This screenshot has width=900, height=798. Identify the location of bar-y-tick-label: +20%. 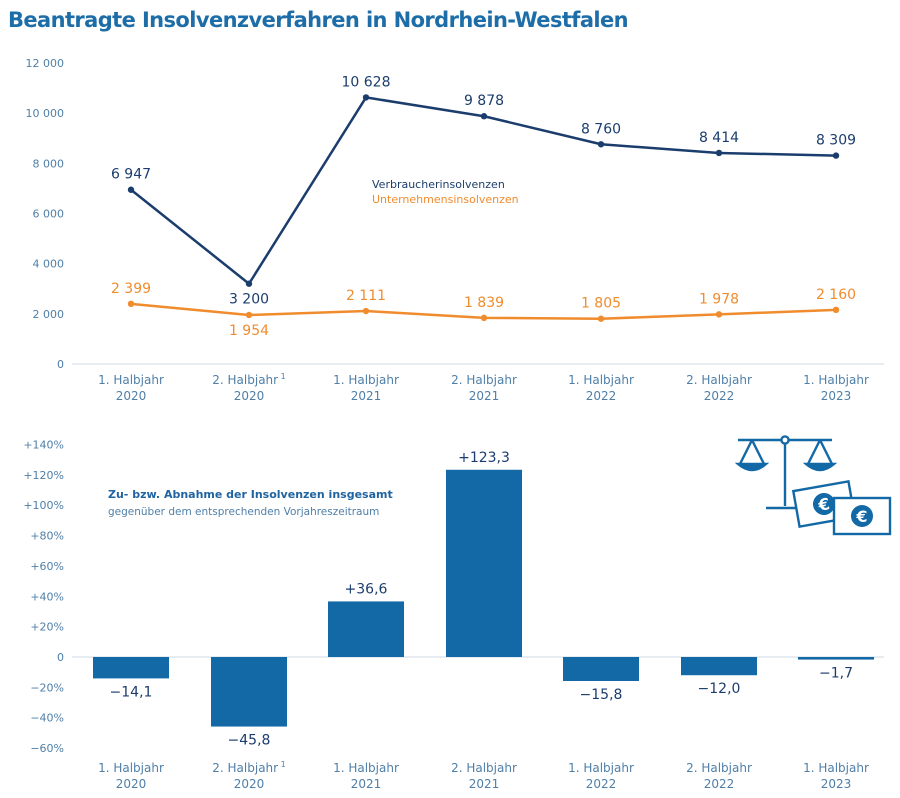
(47, 627).